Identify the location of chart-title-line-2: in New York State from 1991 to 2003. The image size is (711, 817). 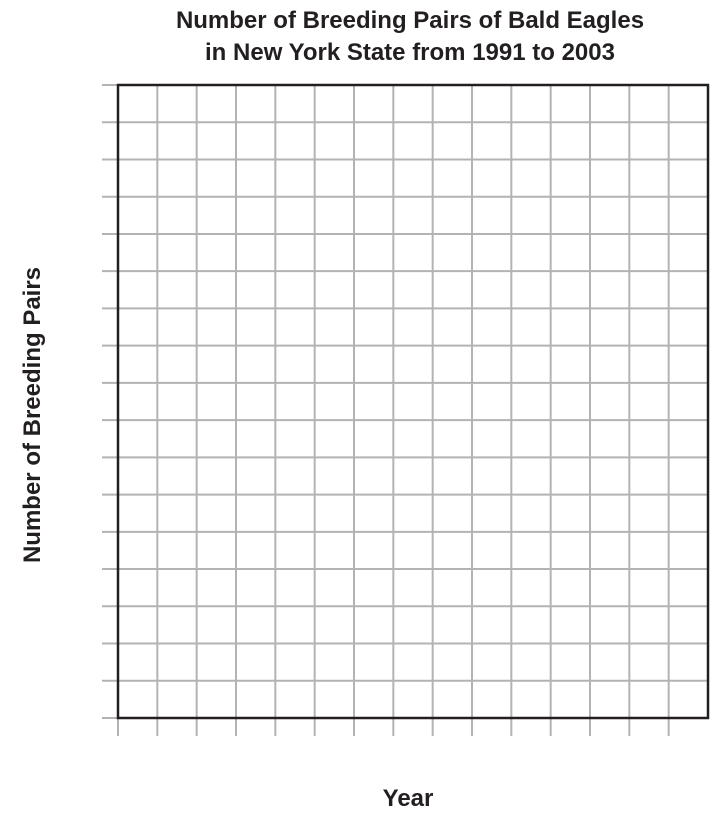
(410, 52).